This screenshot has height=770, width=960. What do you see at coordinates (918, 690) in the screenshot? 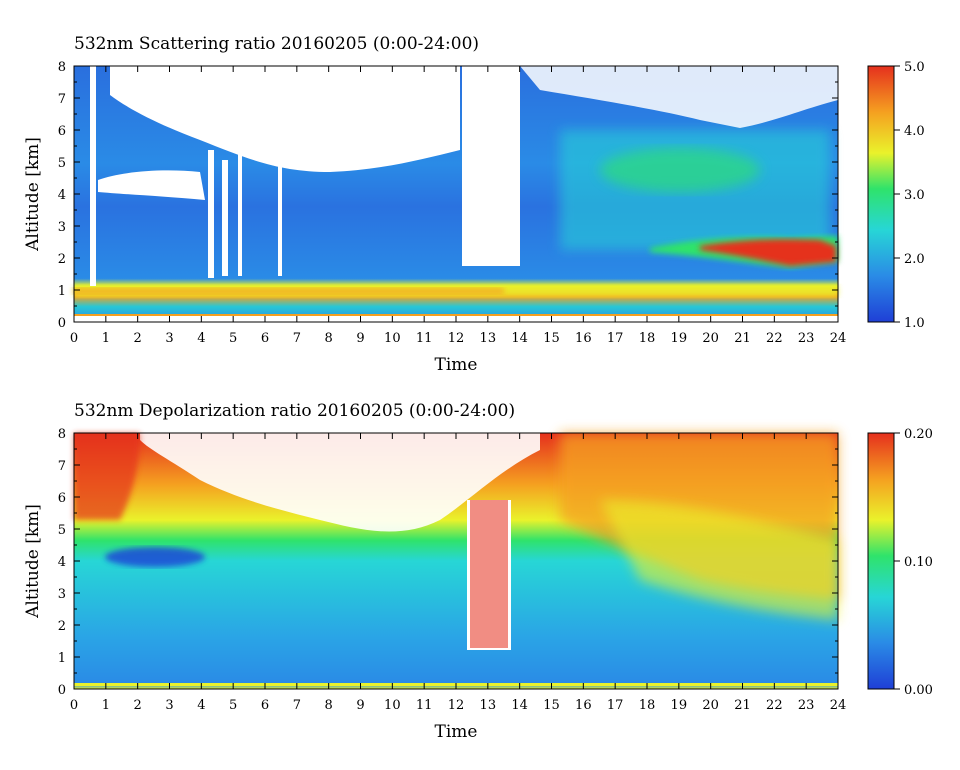
I see `colorbar-label: 0.00` at bounding box center [918, 690].